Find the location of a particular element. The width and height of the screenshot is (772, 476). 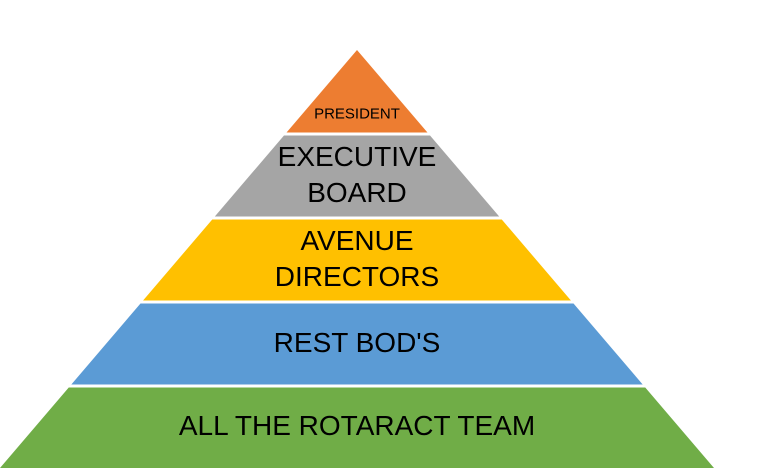

pyramid-band-avenue-directors is located at coordinates (357, 260).